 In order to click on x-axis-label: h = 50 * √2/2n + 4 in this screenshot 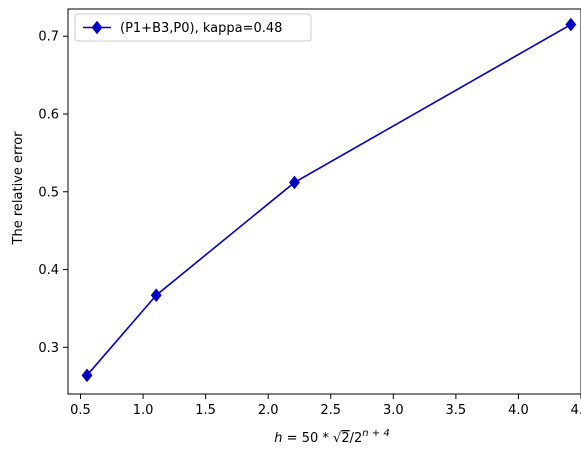, I will do `click(331, 437)`.